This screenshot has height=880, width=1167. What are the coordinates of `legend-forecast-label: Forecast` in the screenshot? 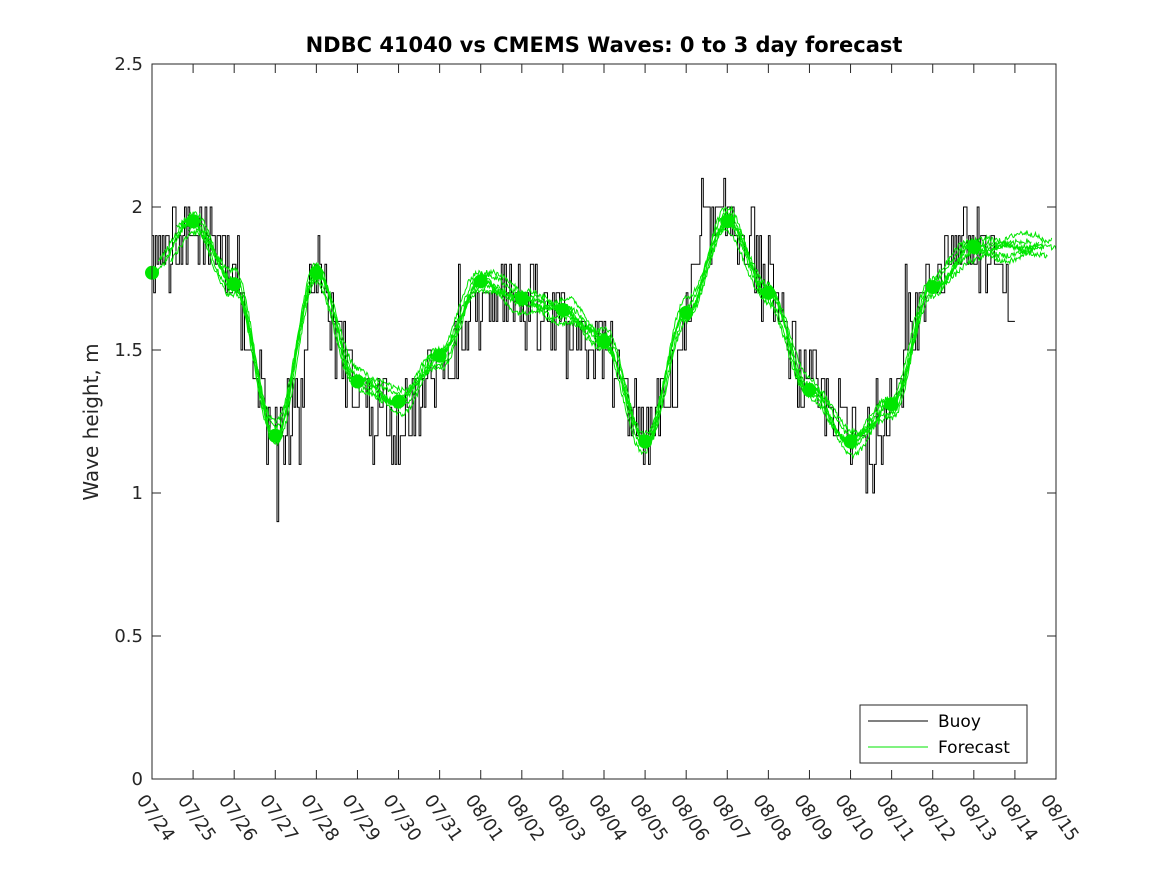 It's located at (974, 748).